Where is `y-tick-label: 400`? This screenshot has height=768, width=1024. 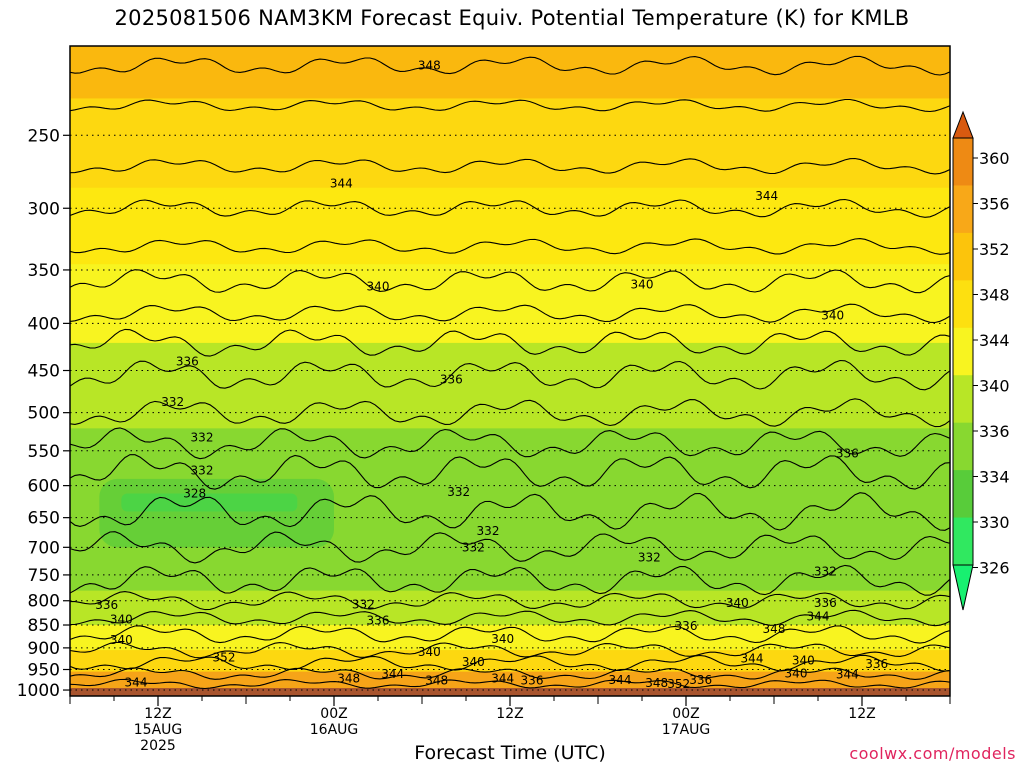
y-tick-label: 400 is located at coordinates (44, 324).